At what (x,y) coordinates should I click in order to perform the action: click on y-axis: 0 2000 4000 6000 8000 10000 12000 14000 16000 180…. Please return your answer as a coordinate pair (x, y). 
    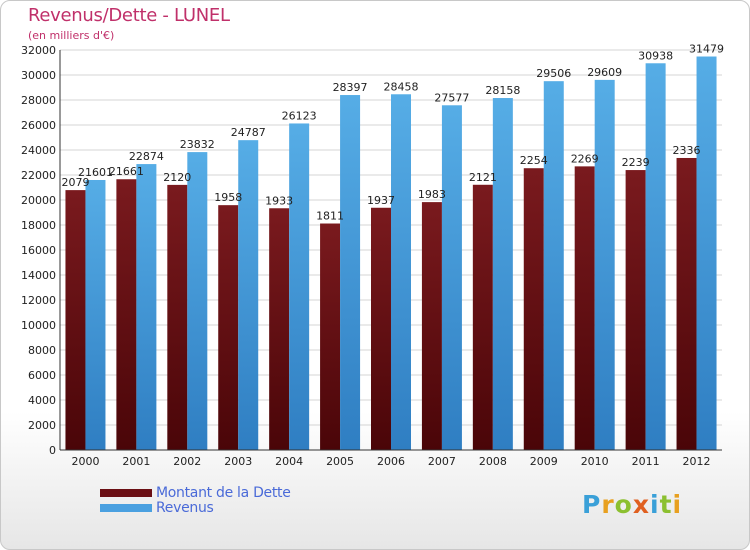
    Looking at the image, I should click on (41, 250).